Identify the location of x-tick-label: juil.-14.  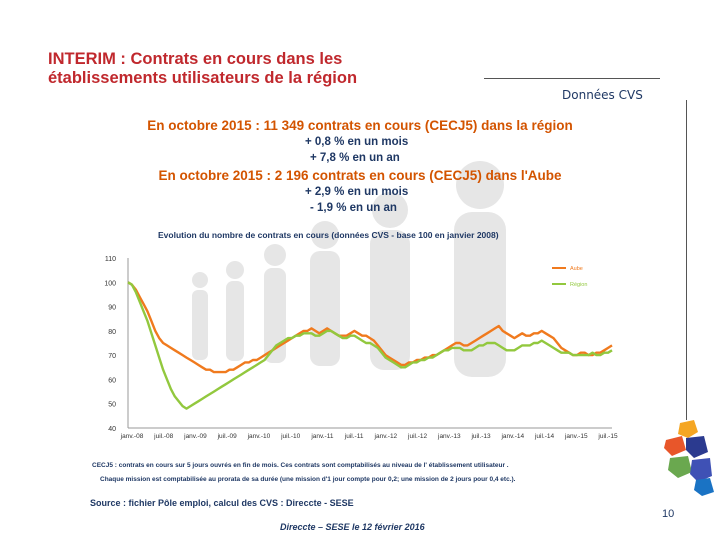
(544, 436).